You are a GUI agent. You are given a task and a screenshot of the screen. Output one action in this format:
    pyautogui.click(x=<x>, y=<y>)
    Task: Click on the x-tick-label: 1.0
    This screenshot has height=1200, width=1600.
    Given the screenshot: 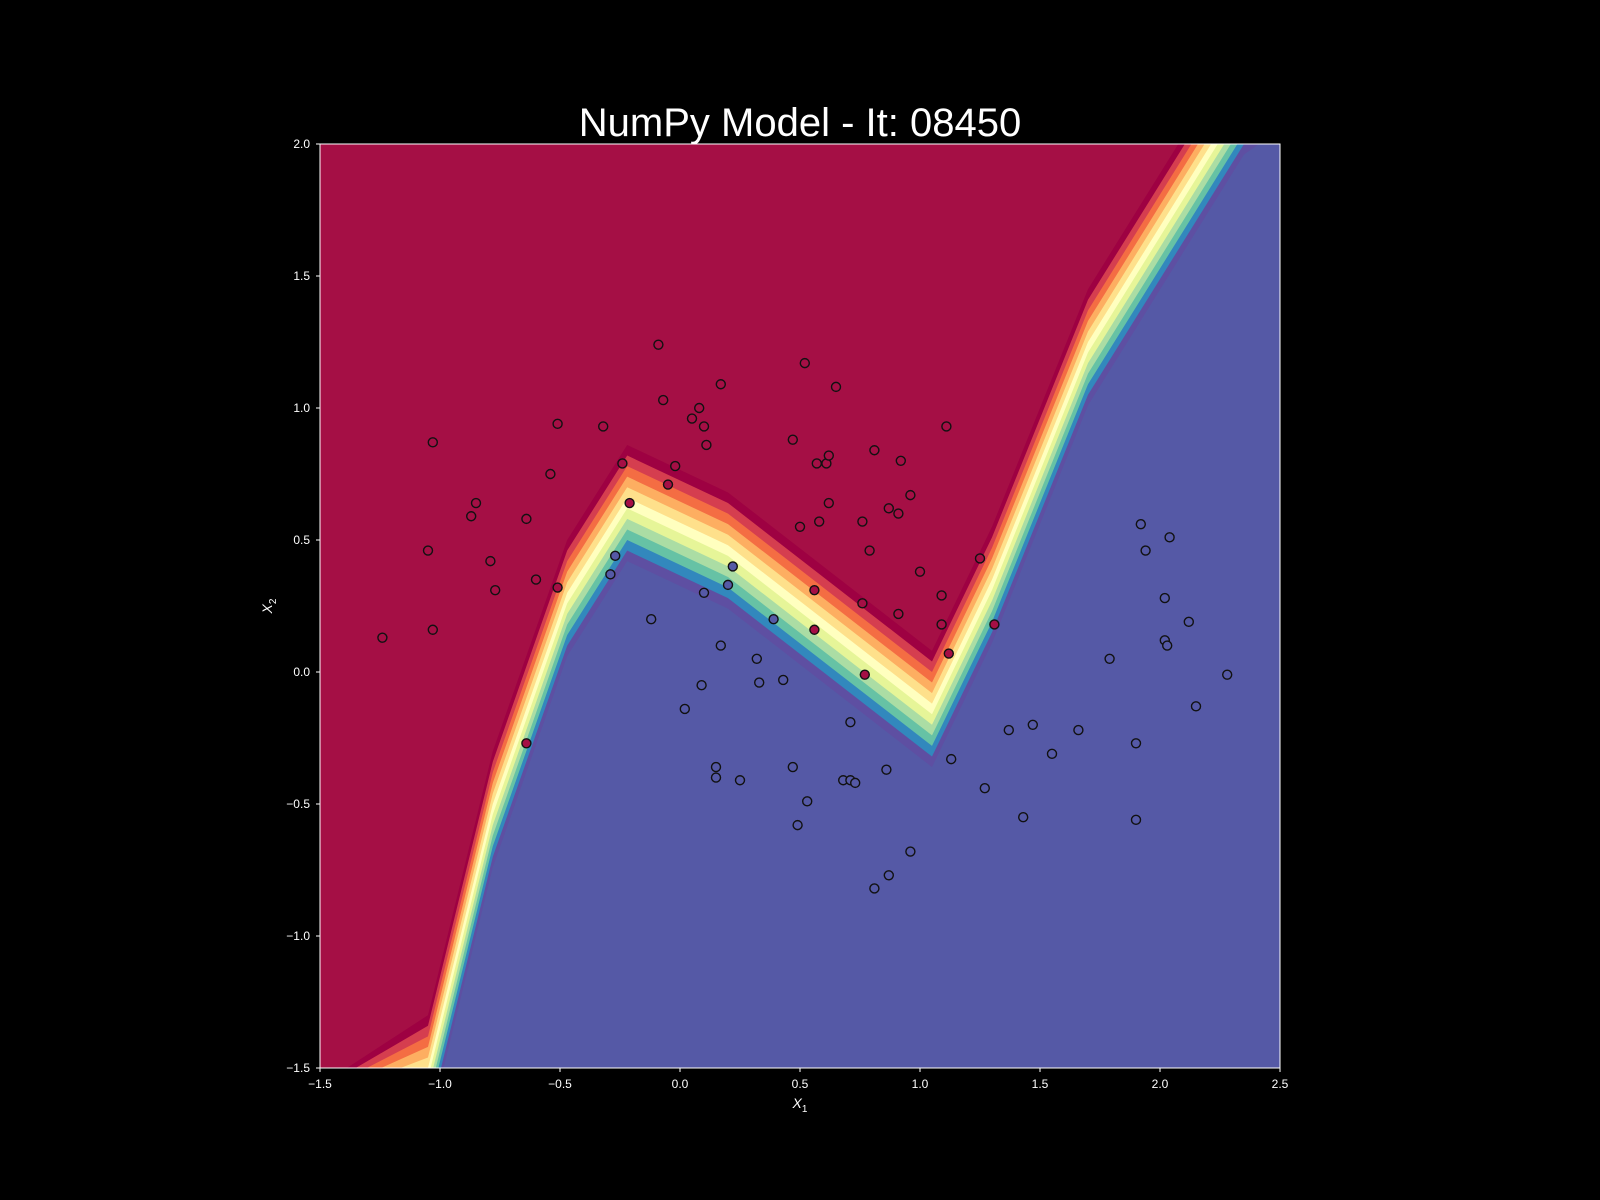 What is the action you would take?
    pyautogui.click(x=920, y=1084)
    